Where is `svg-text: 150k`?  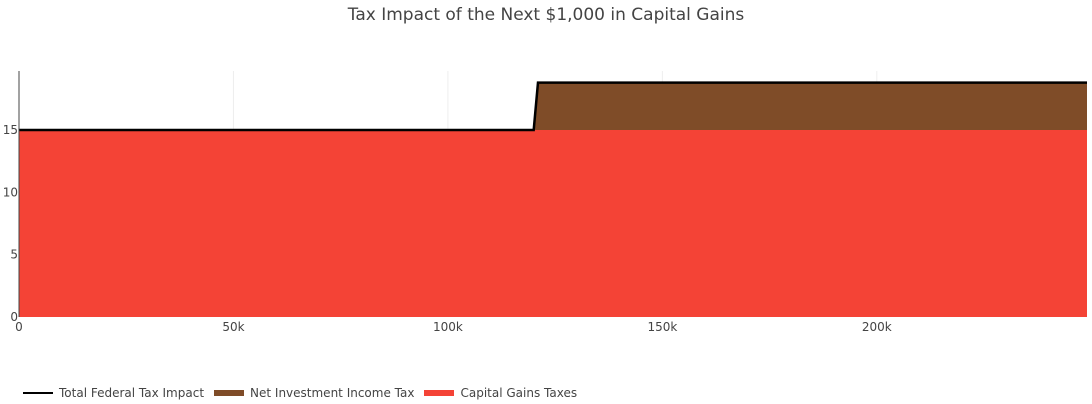 svg-text: 150k is located at coordinates (662, 327).